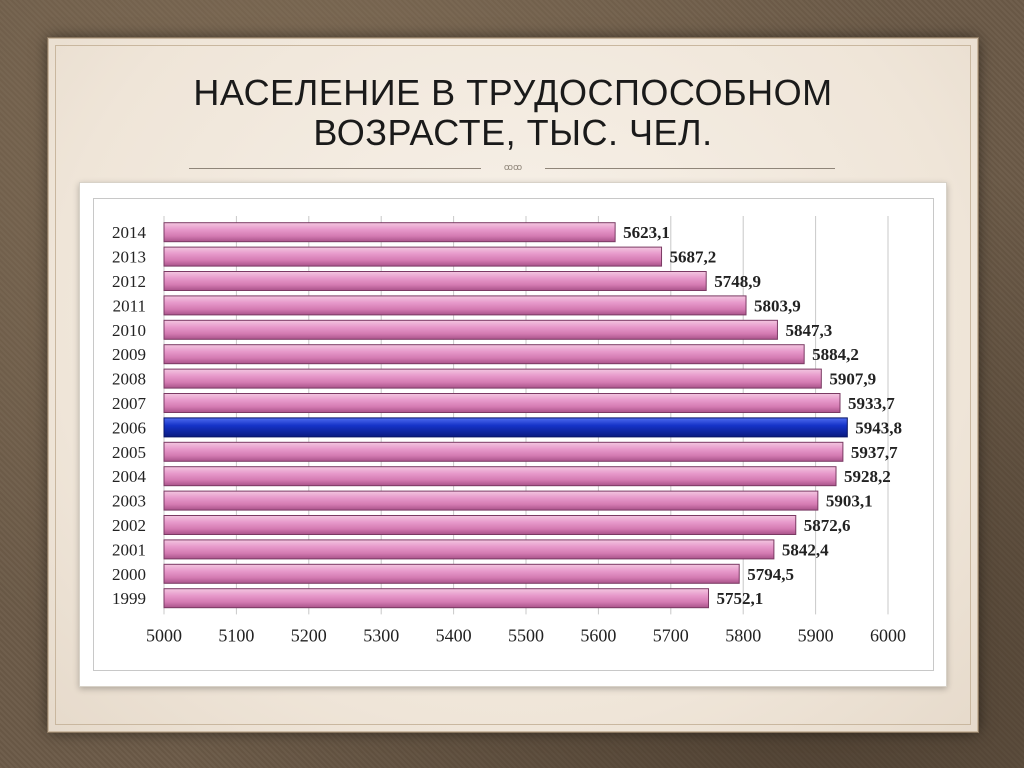 This screenshot has height=768, width=1024. I want to click on data-label: 5842,4, so click(805, 549).